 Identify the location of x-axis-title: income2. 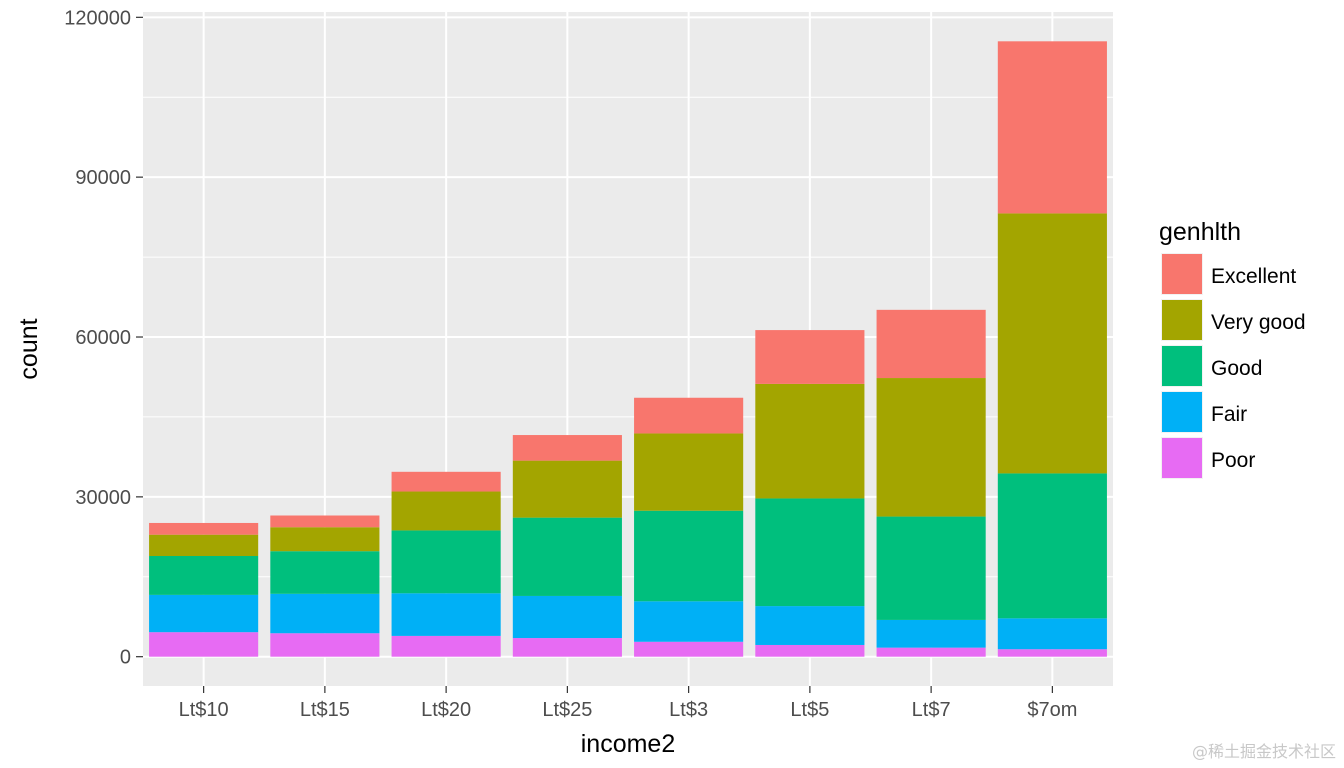
(628, 744).